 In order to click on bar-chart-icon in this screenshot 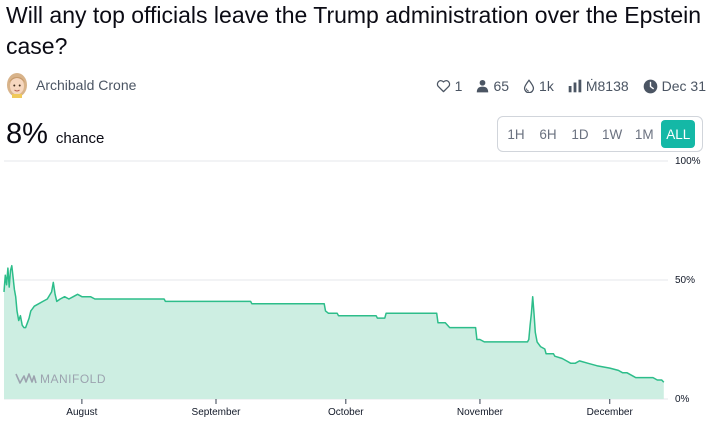, I will do `click(575, 86)`.